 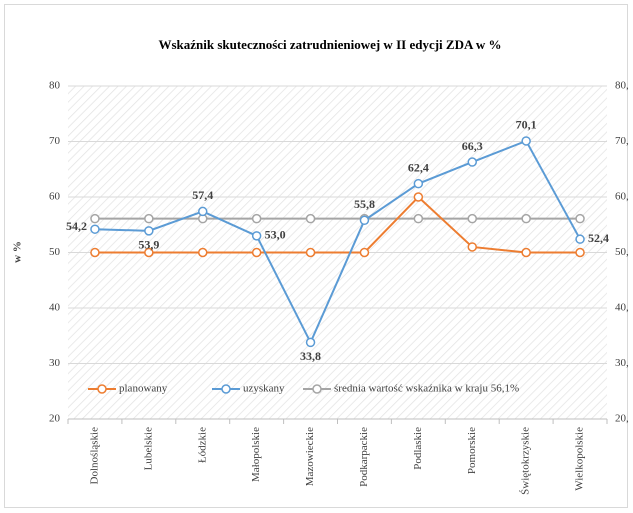 What do you see at coordinates (418, 167) in the screenshot?
I see `data-label: 62,4` at bounding box center [418, 167].